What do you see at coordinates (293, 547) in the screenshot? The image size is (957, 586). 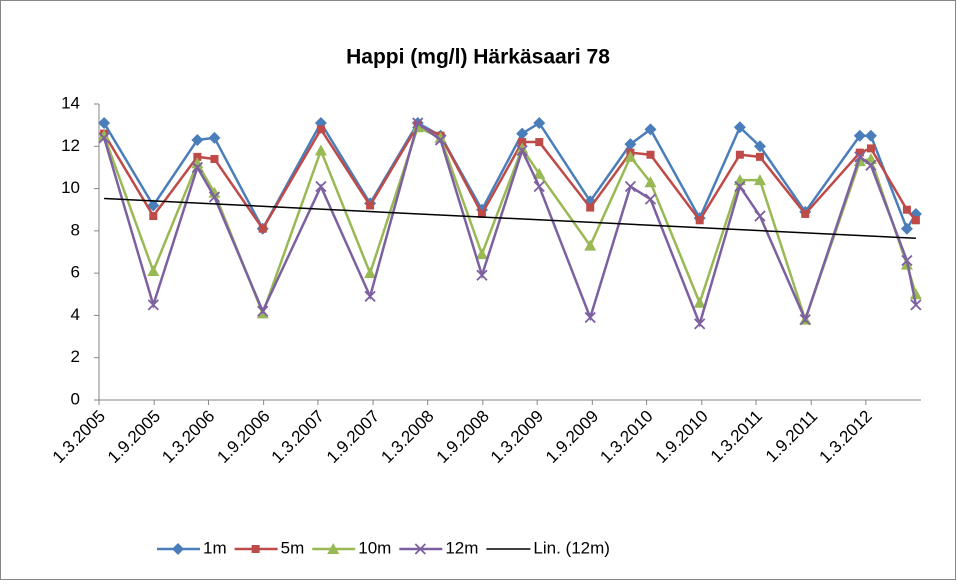 I see `legend-label: 5m` at bounding box center [293, 547].